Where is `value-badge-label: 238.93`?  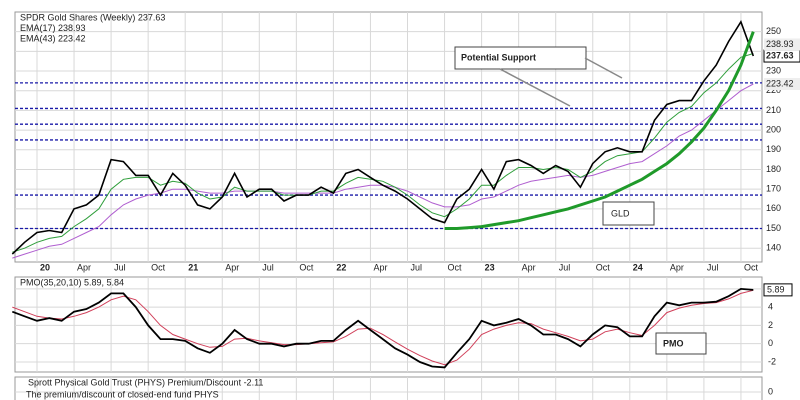
value-badge-label: 238.93 is located at coordinates (780, 44).